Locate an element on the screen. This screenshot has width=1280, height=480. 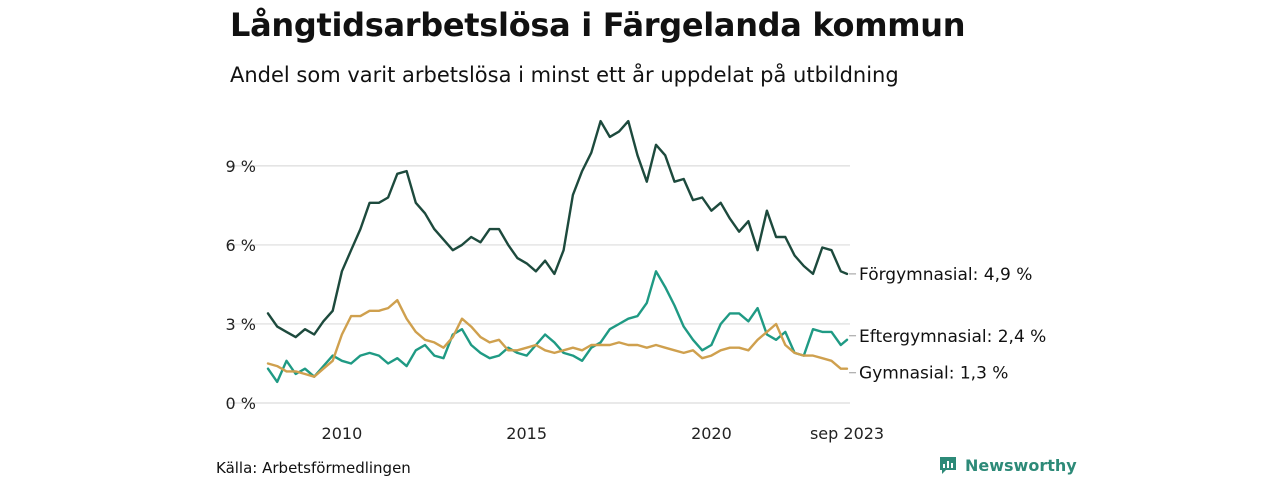
series-label-gymnasial: Gymnasial: 1,3 % is located at coordinates (933, 374).